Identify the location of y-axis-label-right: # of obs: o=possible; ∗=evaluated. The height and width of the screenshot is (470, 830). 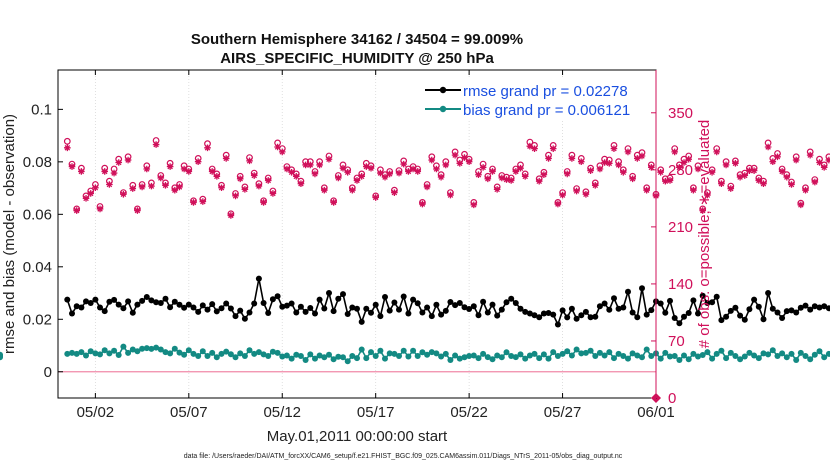
(704, 234).